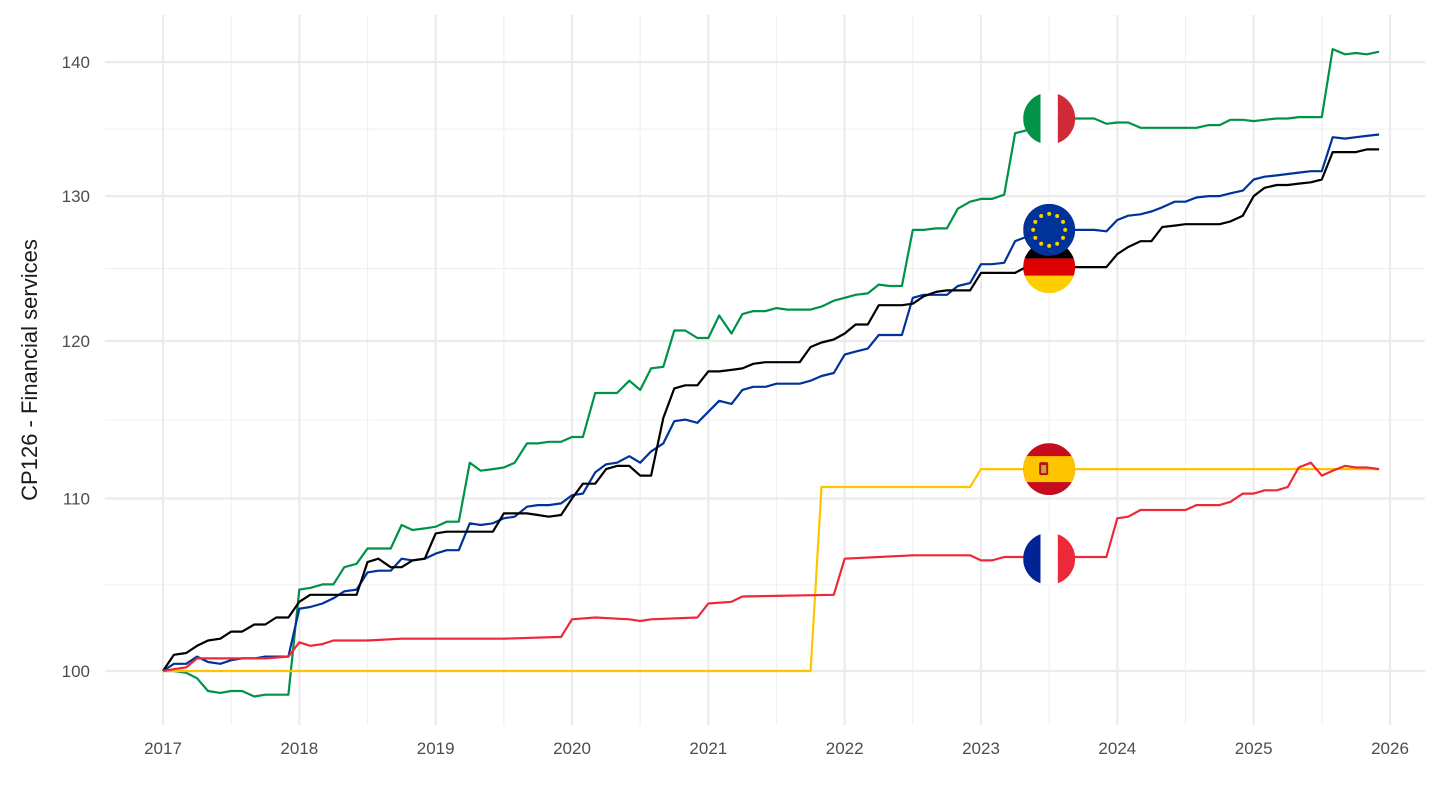 The height and width of the screenshot is (810, 1440). What do you see at coordinates (76, 341) in the screenshot?
I see `y-tick-label: 120` at bounding box center [76, 341].